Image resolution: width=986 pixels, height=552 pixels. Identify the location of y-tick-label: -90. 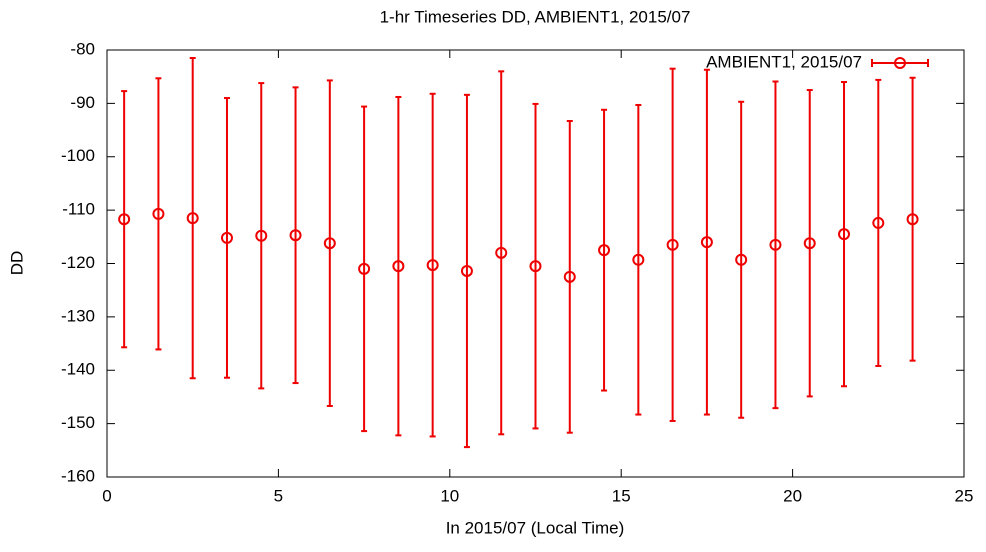
(82, 102).